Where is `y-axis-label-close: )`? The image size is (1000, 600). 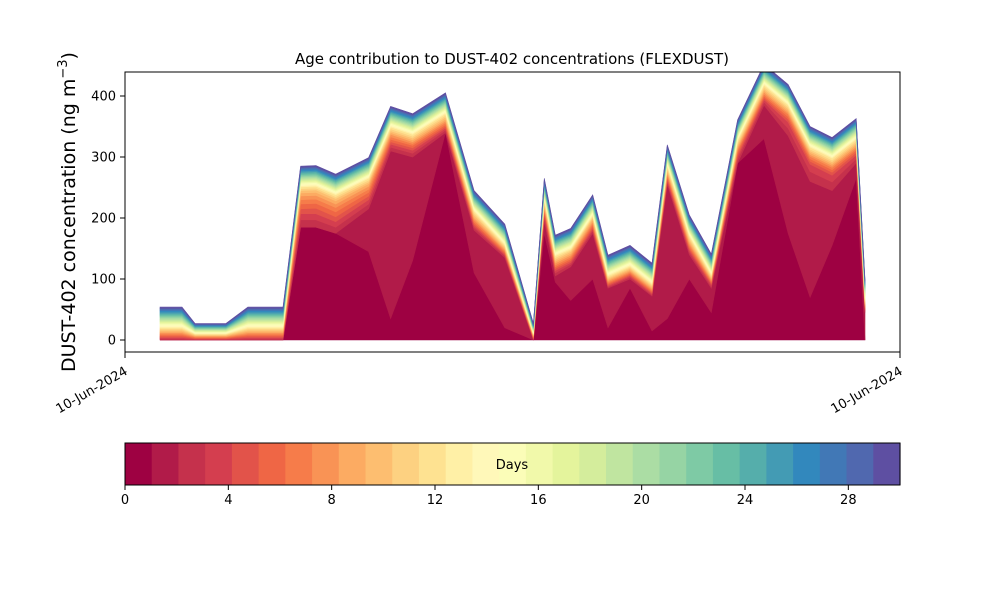 y-axis-label-close: ) is located at coordinates (69, 55).